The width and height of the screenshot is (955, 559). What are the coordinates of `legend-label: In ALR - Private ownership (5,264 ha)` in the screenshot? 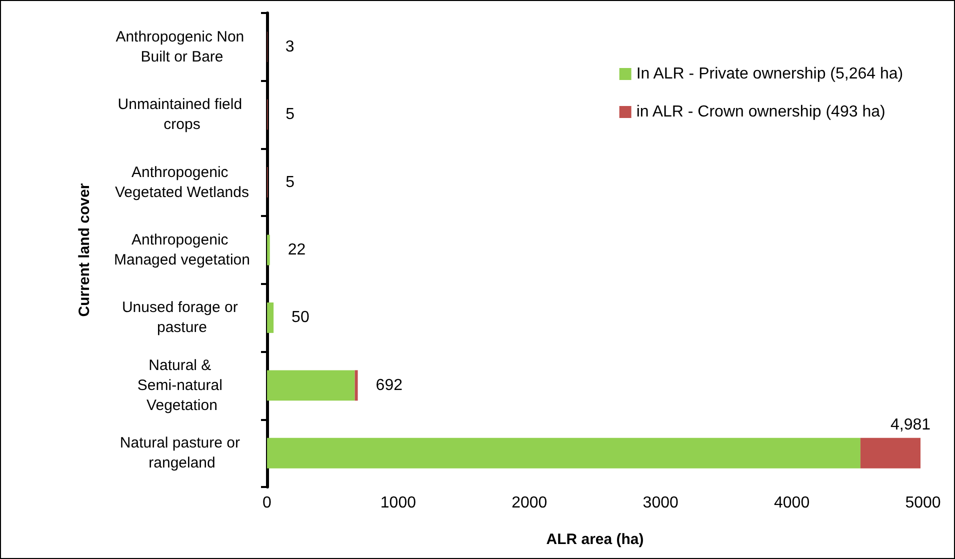 It's located at (770, 74).